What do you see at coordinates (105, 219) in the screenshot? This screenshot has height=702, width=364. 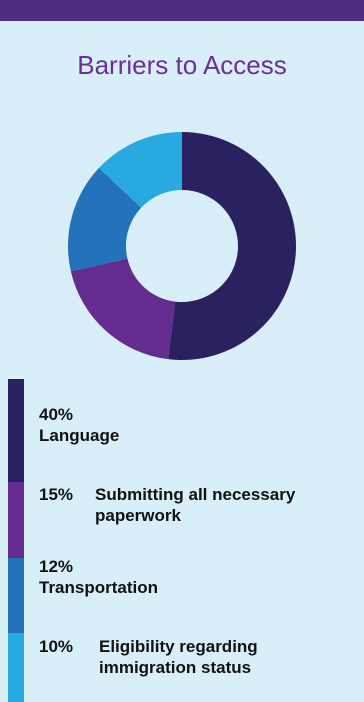 I see `donut-slice-transportation` at bounding box center [105, 219].